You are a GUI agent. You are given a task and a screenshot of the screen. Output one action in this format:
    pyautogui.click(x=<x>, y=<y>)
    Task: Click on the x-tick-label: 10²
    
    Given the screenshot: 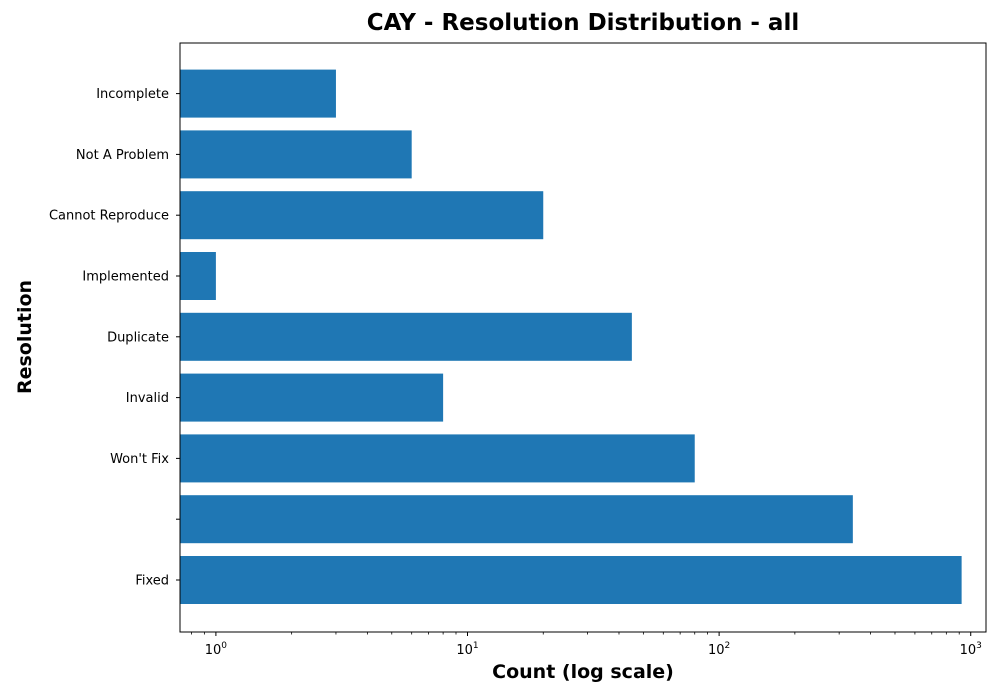 What is the action you would take?
    pyautogui.click(x=719, y=649)
    